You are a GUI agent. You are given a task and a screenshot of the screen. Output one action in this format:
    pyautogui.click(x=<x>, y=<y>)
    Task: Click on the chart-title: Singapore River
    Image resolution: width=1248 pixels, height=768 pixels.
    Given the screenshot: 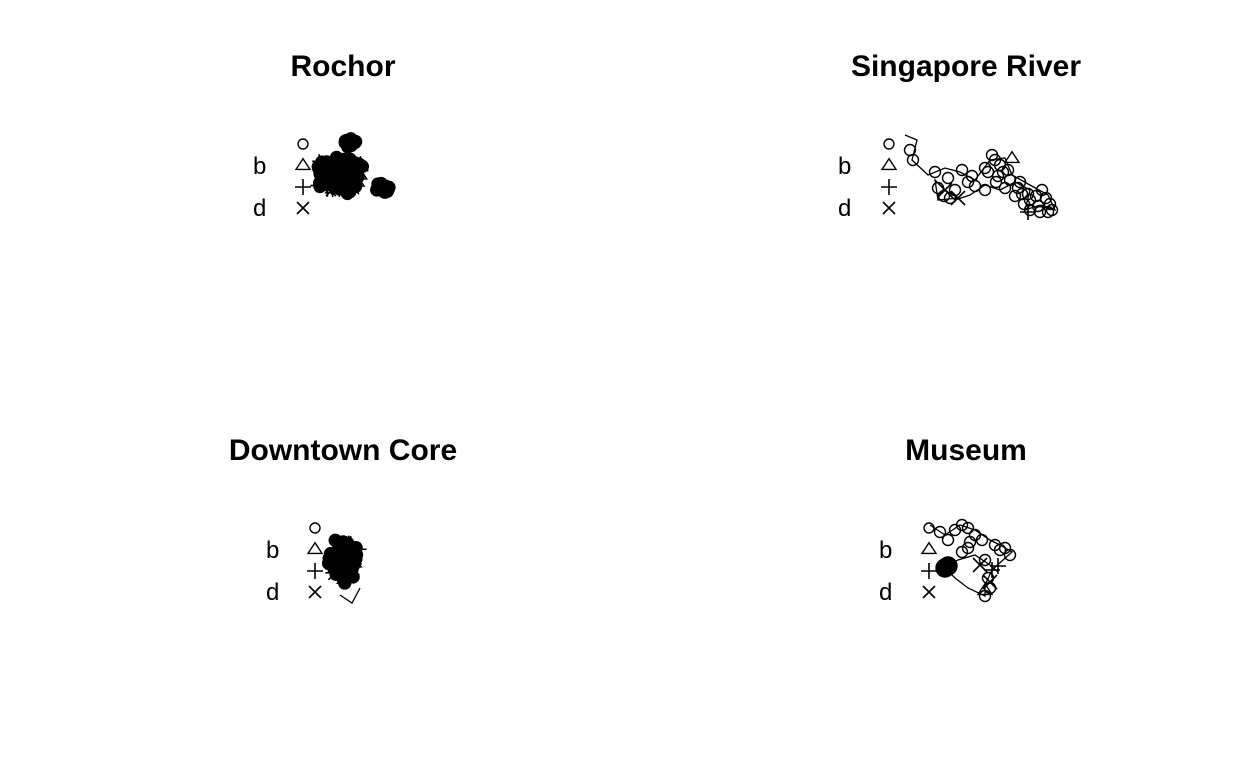 What is the action you would take?
    pyautogui.click(x=966, y=66)
    